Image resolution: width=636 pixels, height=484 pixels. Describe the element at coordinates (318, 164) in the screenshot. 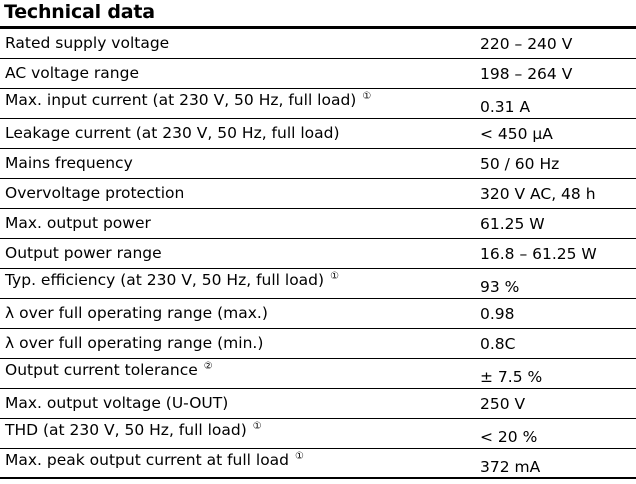

I see `table-row: Mains frequency 50 / 60 Hz` at that location.